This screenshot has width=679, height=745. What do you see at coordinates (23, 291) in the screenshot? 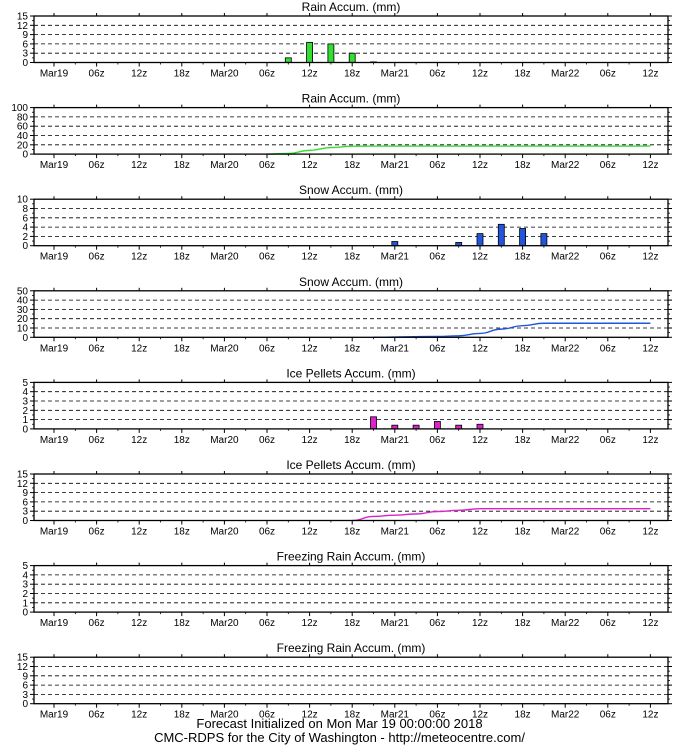
I see `y-tick-label: 50` at bounding box center [23, 291].